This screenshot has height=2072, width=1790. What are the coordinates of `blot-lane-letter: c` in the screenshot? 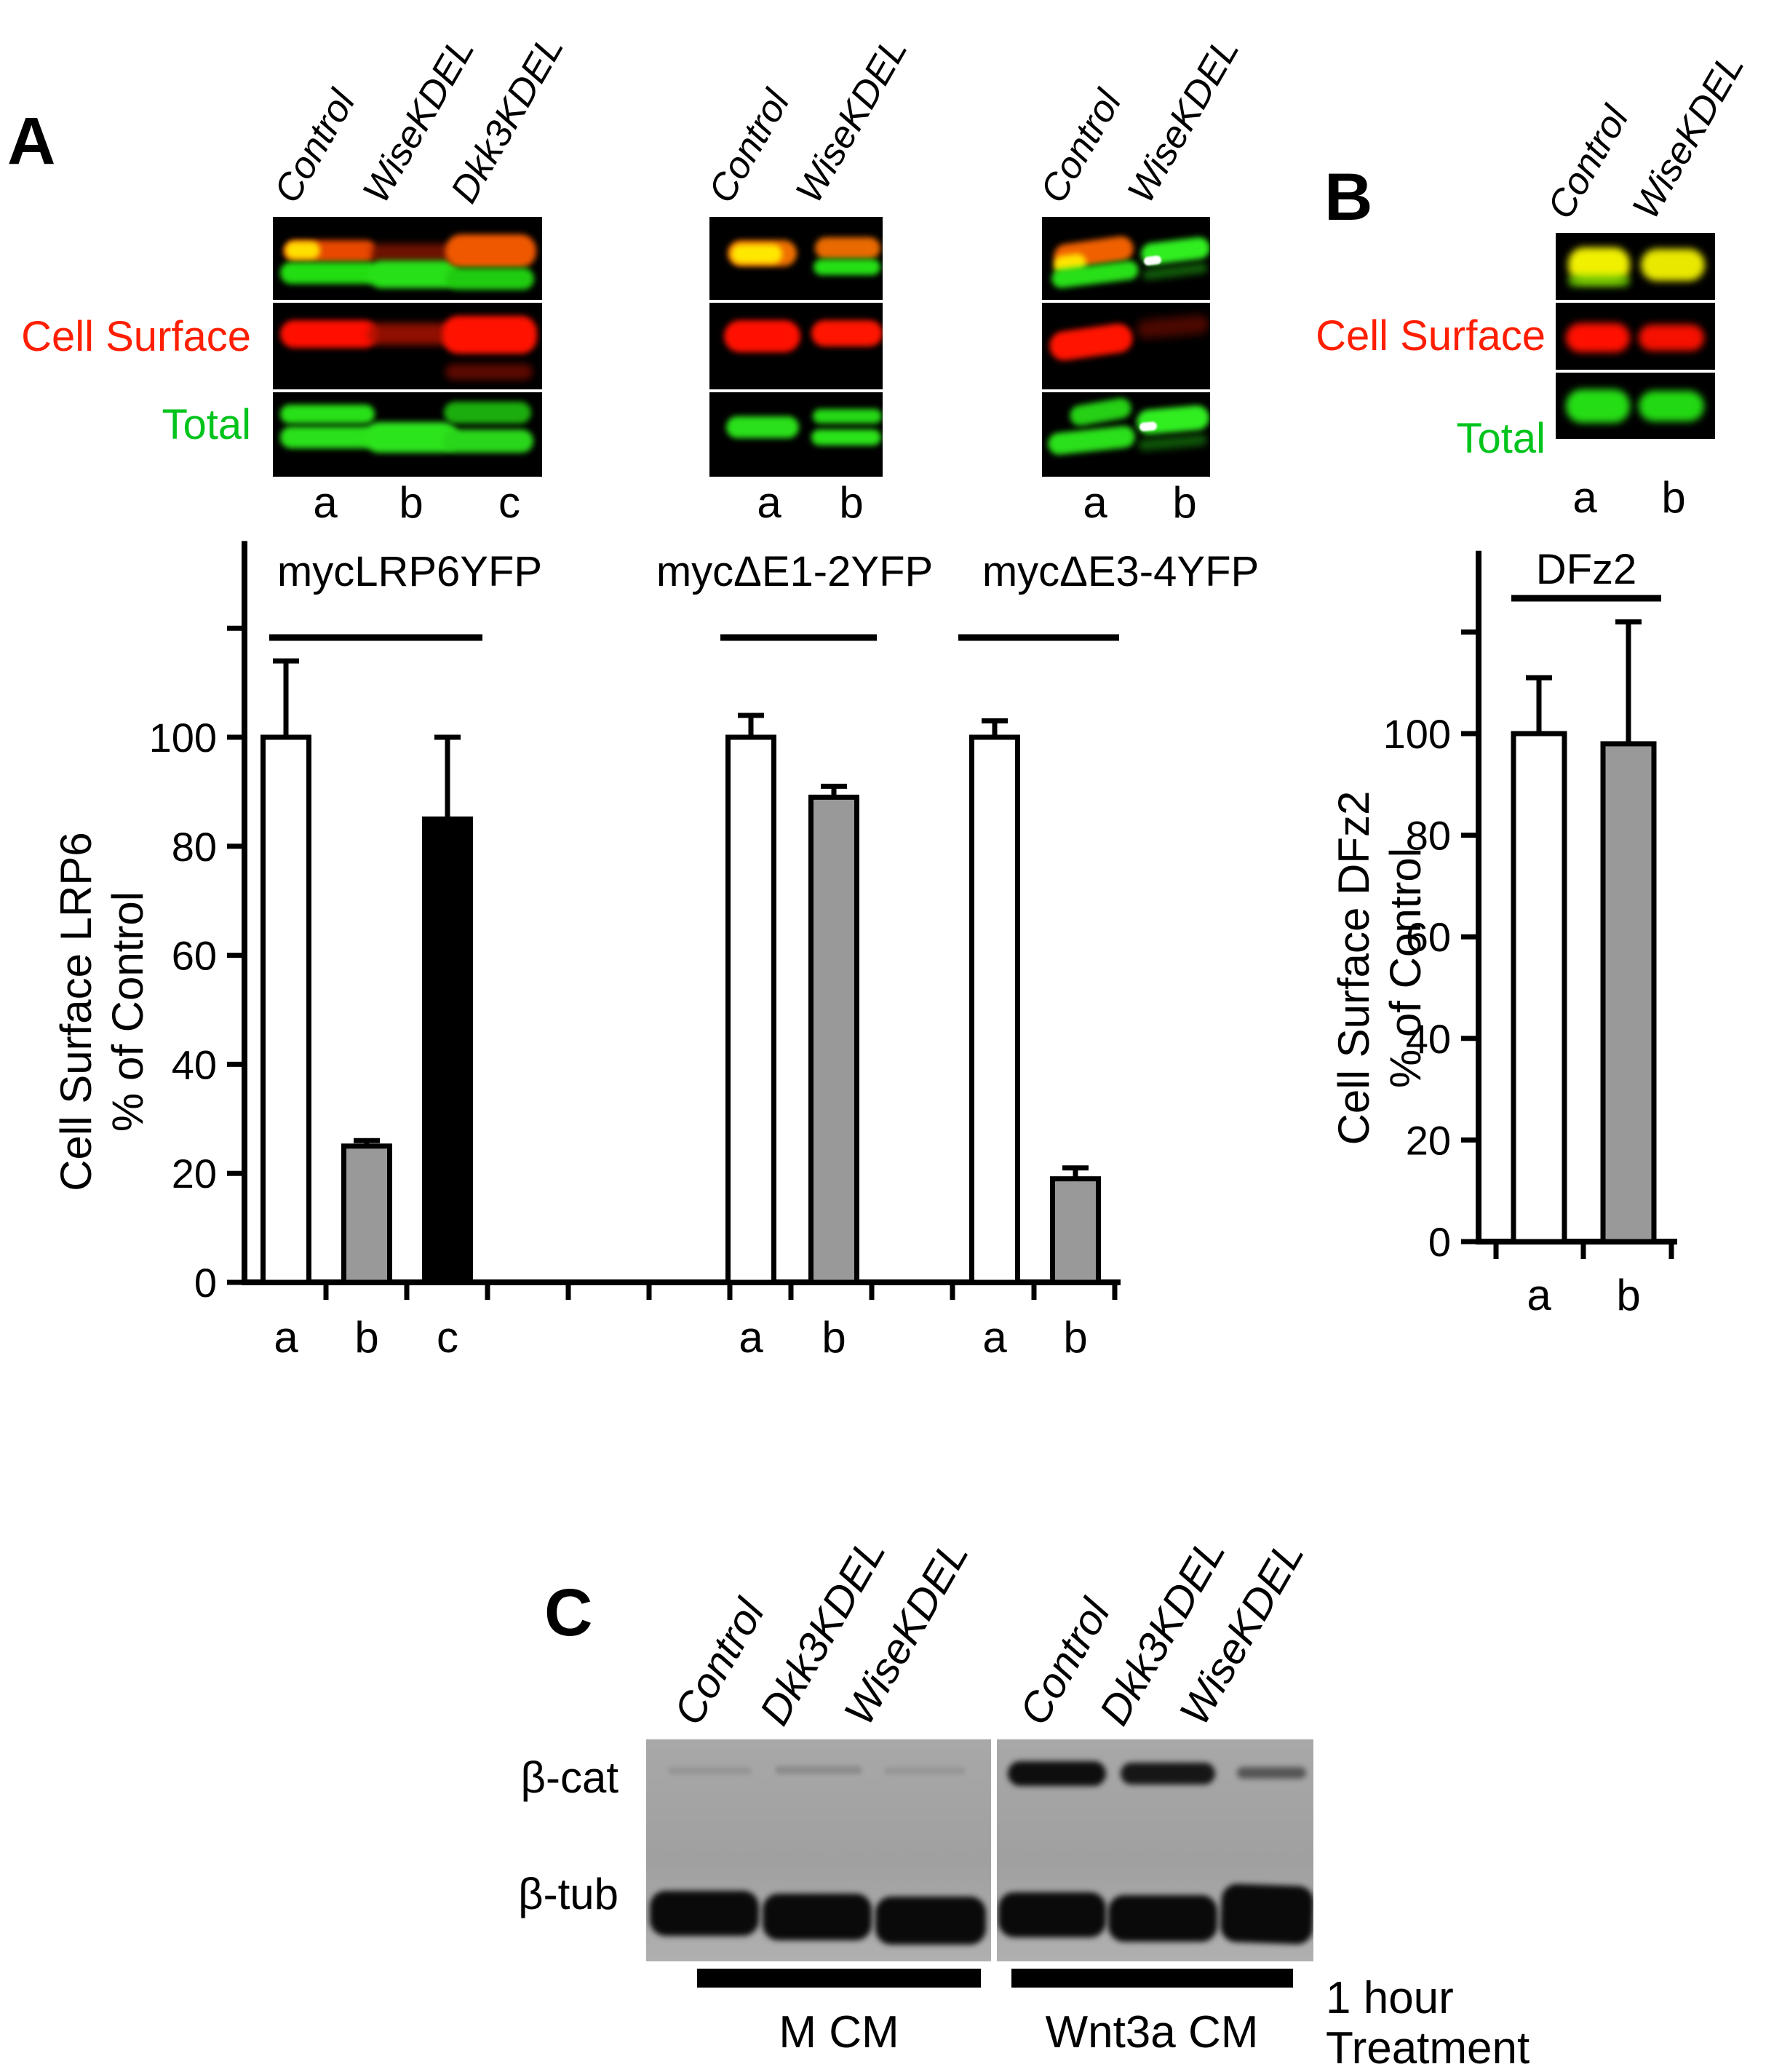 It's located at (509, 502).